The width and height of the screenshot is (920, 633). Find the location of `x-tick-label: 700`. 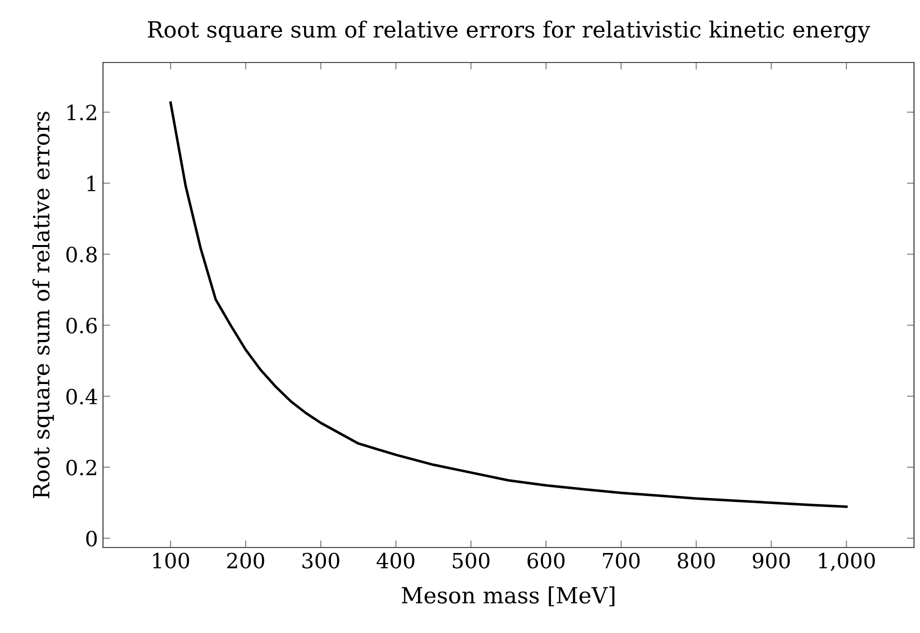

x-tick-label: 700 is located at coordinates (621, 560).